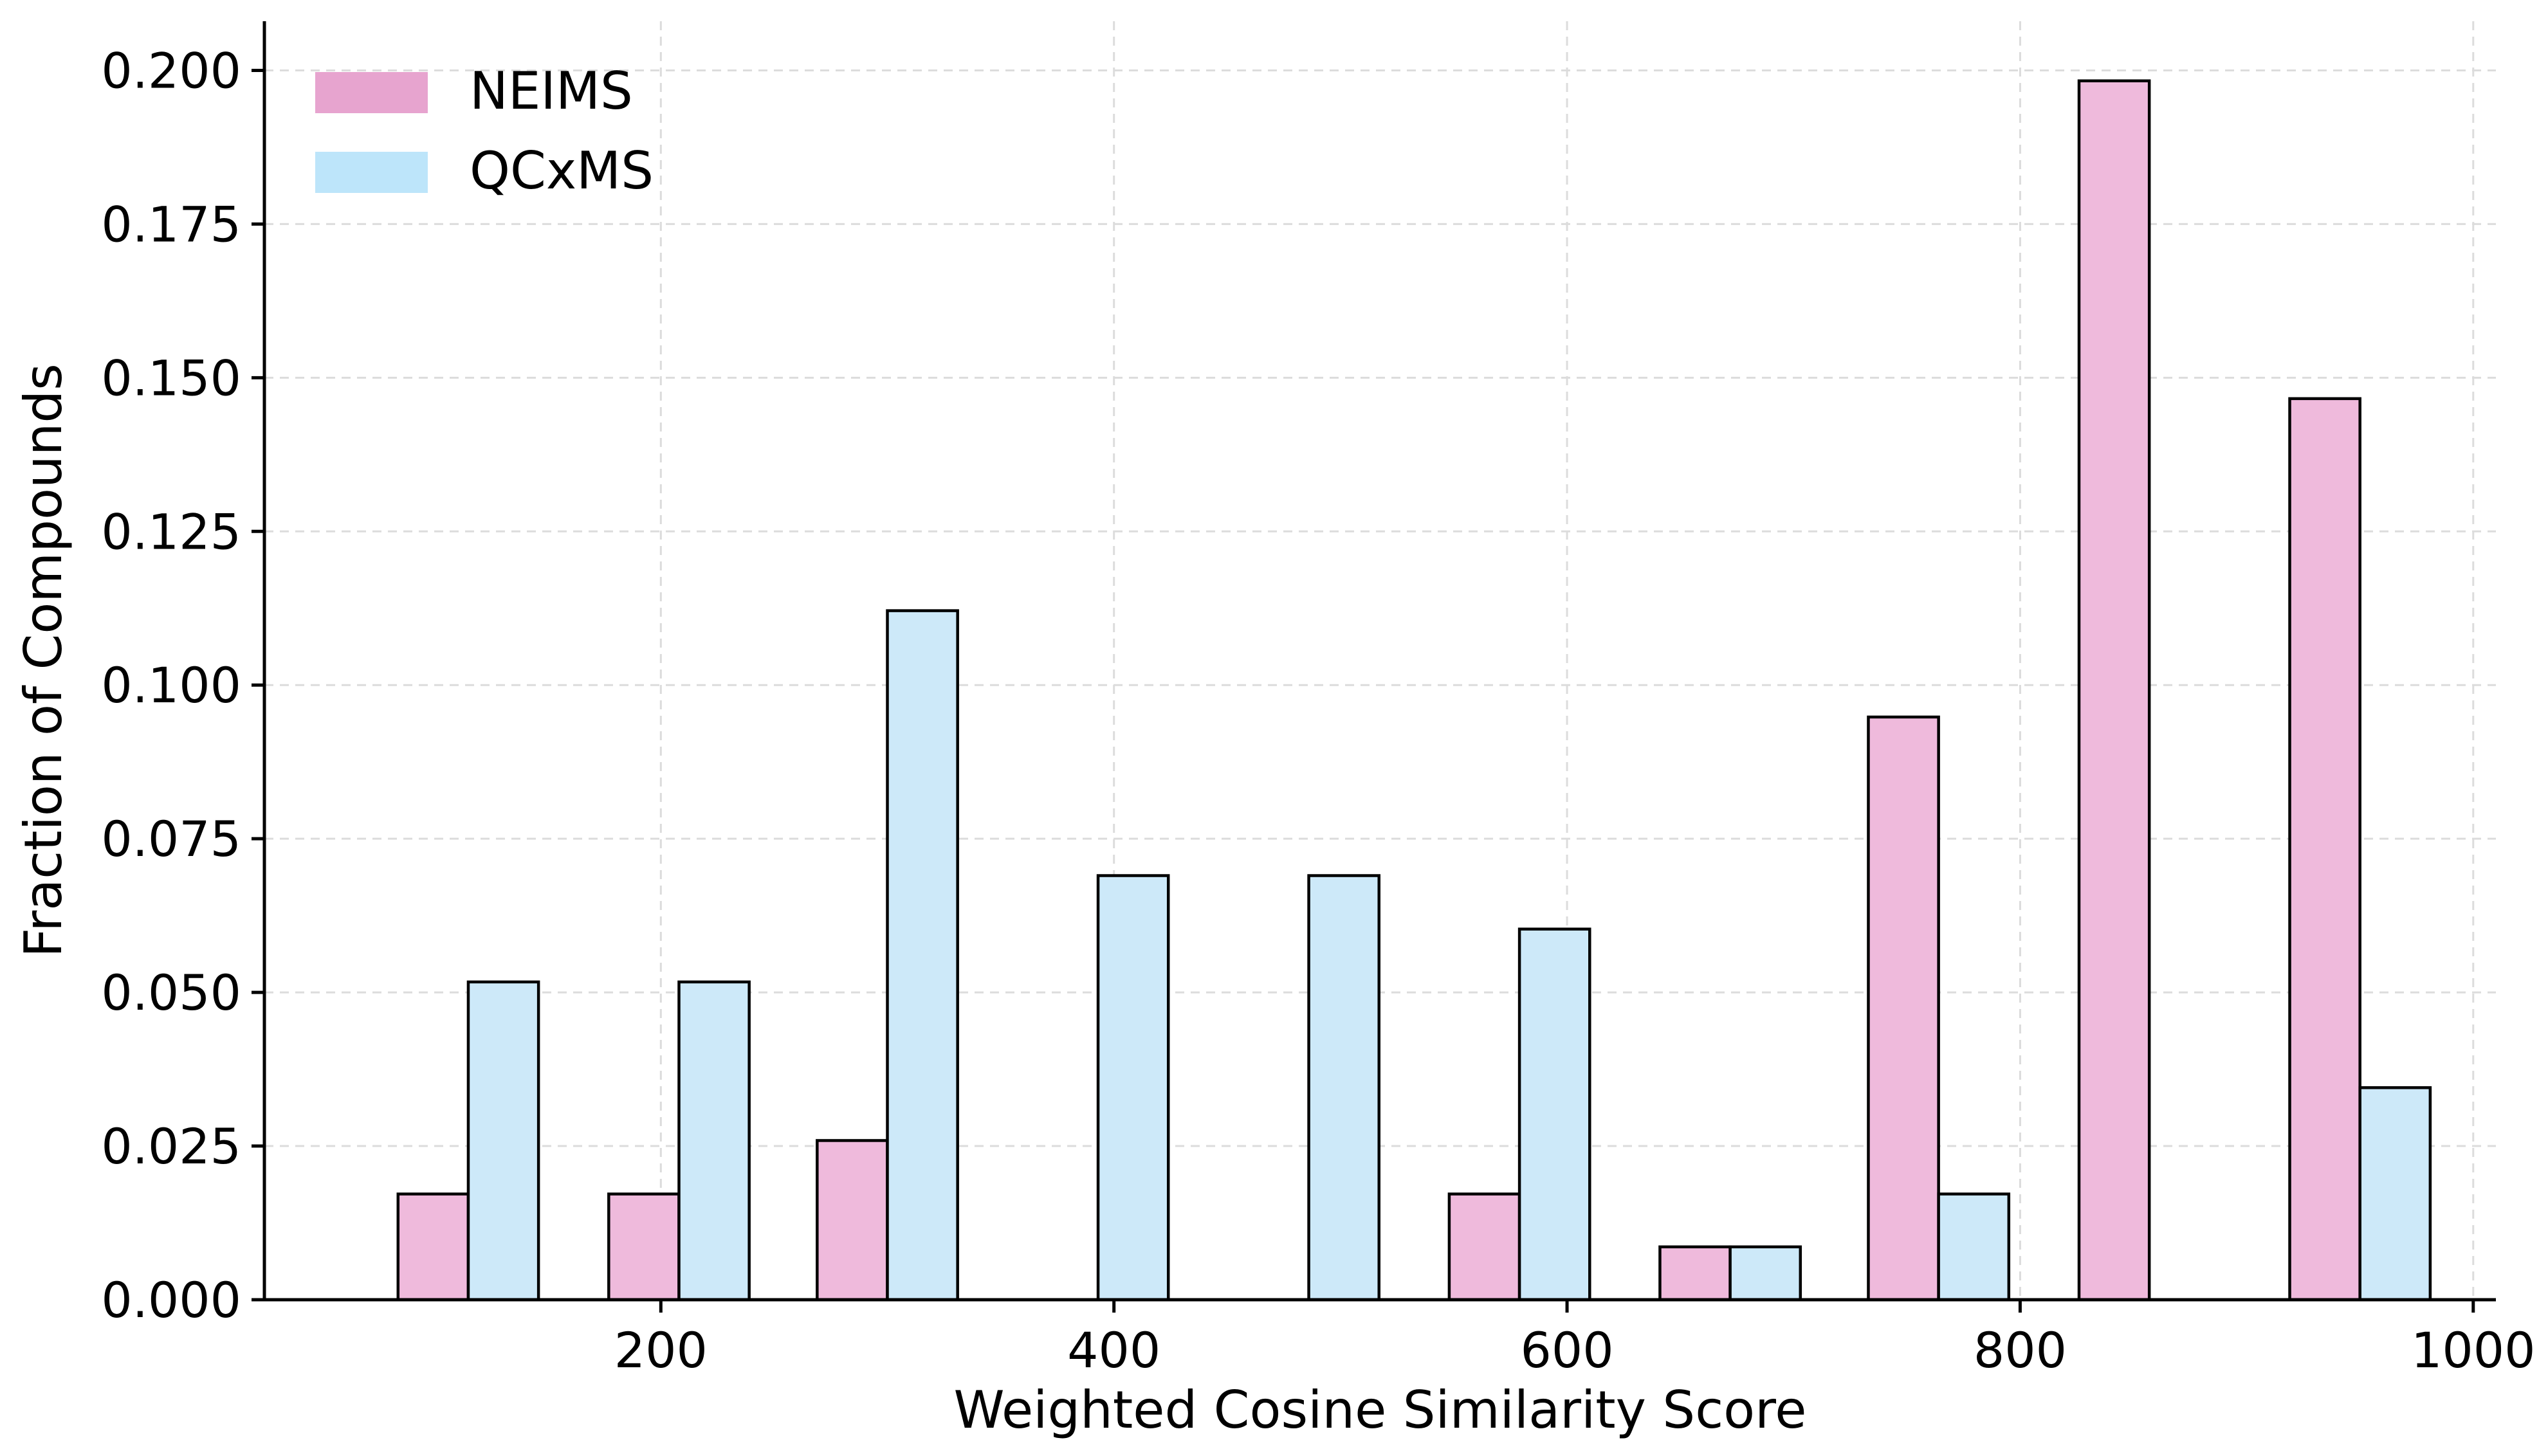  Describe the element at coordinates (1380, 1410) in the screenshot. I see `x-axis-label: Weighted Cosine Similarity Score` at that location.